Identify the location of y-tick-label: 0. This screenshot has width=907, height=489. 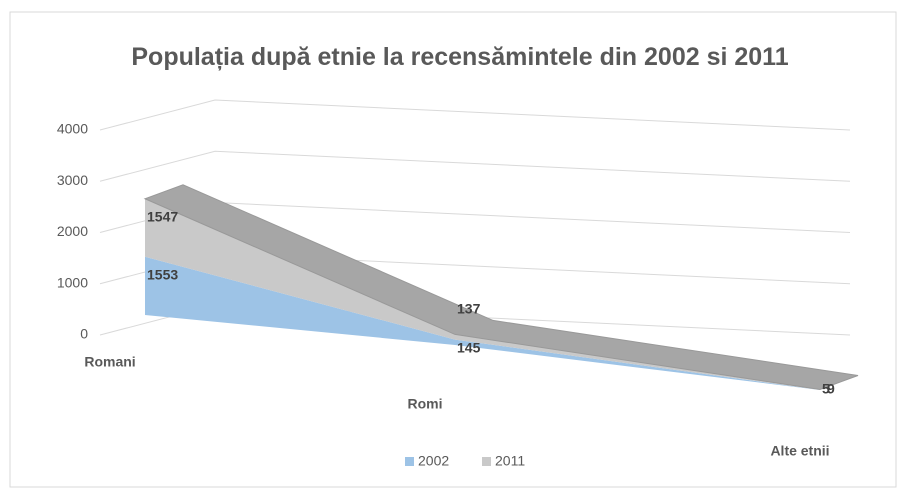
(84, 334).